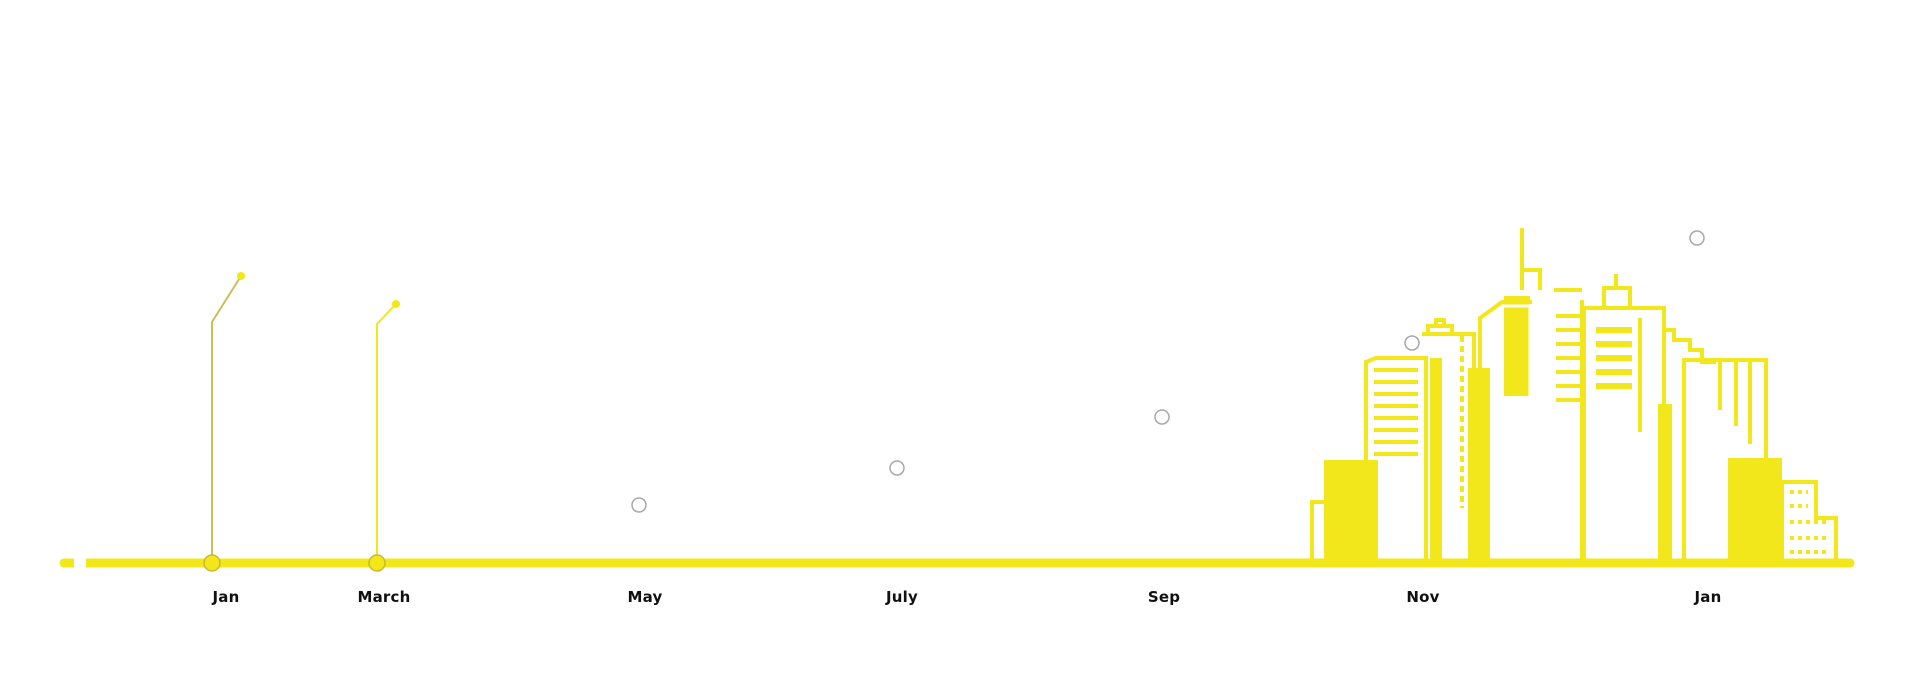 This screenshot has width=1920, height=699. What do you see at coordinates (1423, 597) in the screenshot?
I see `month-label-5: Nov` at bounding box center [1423, 597].